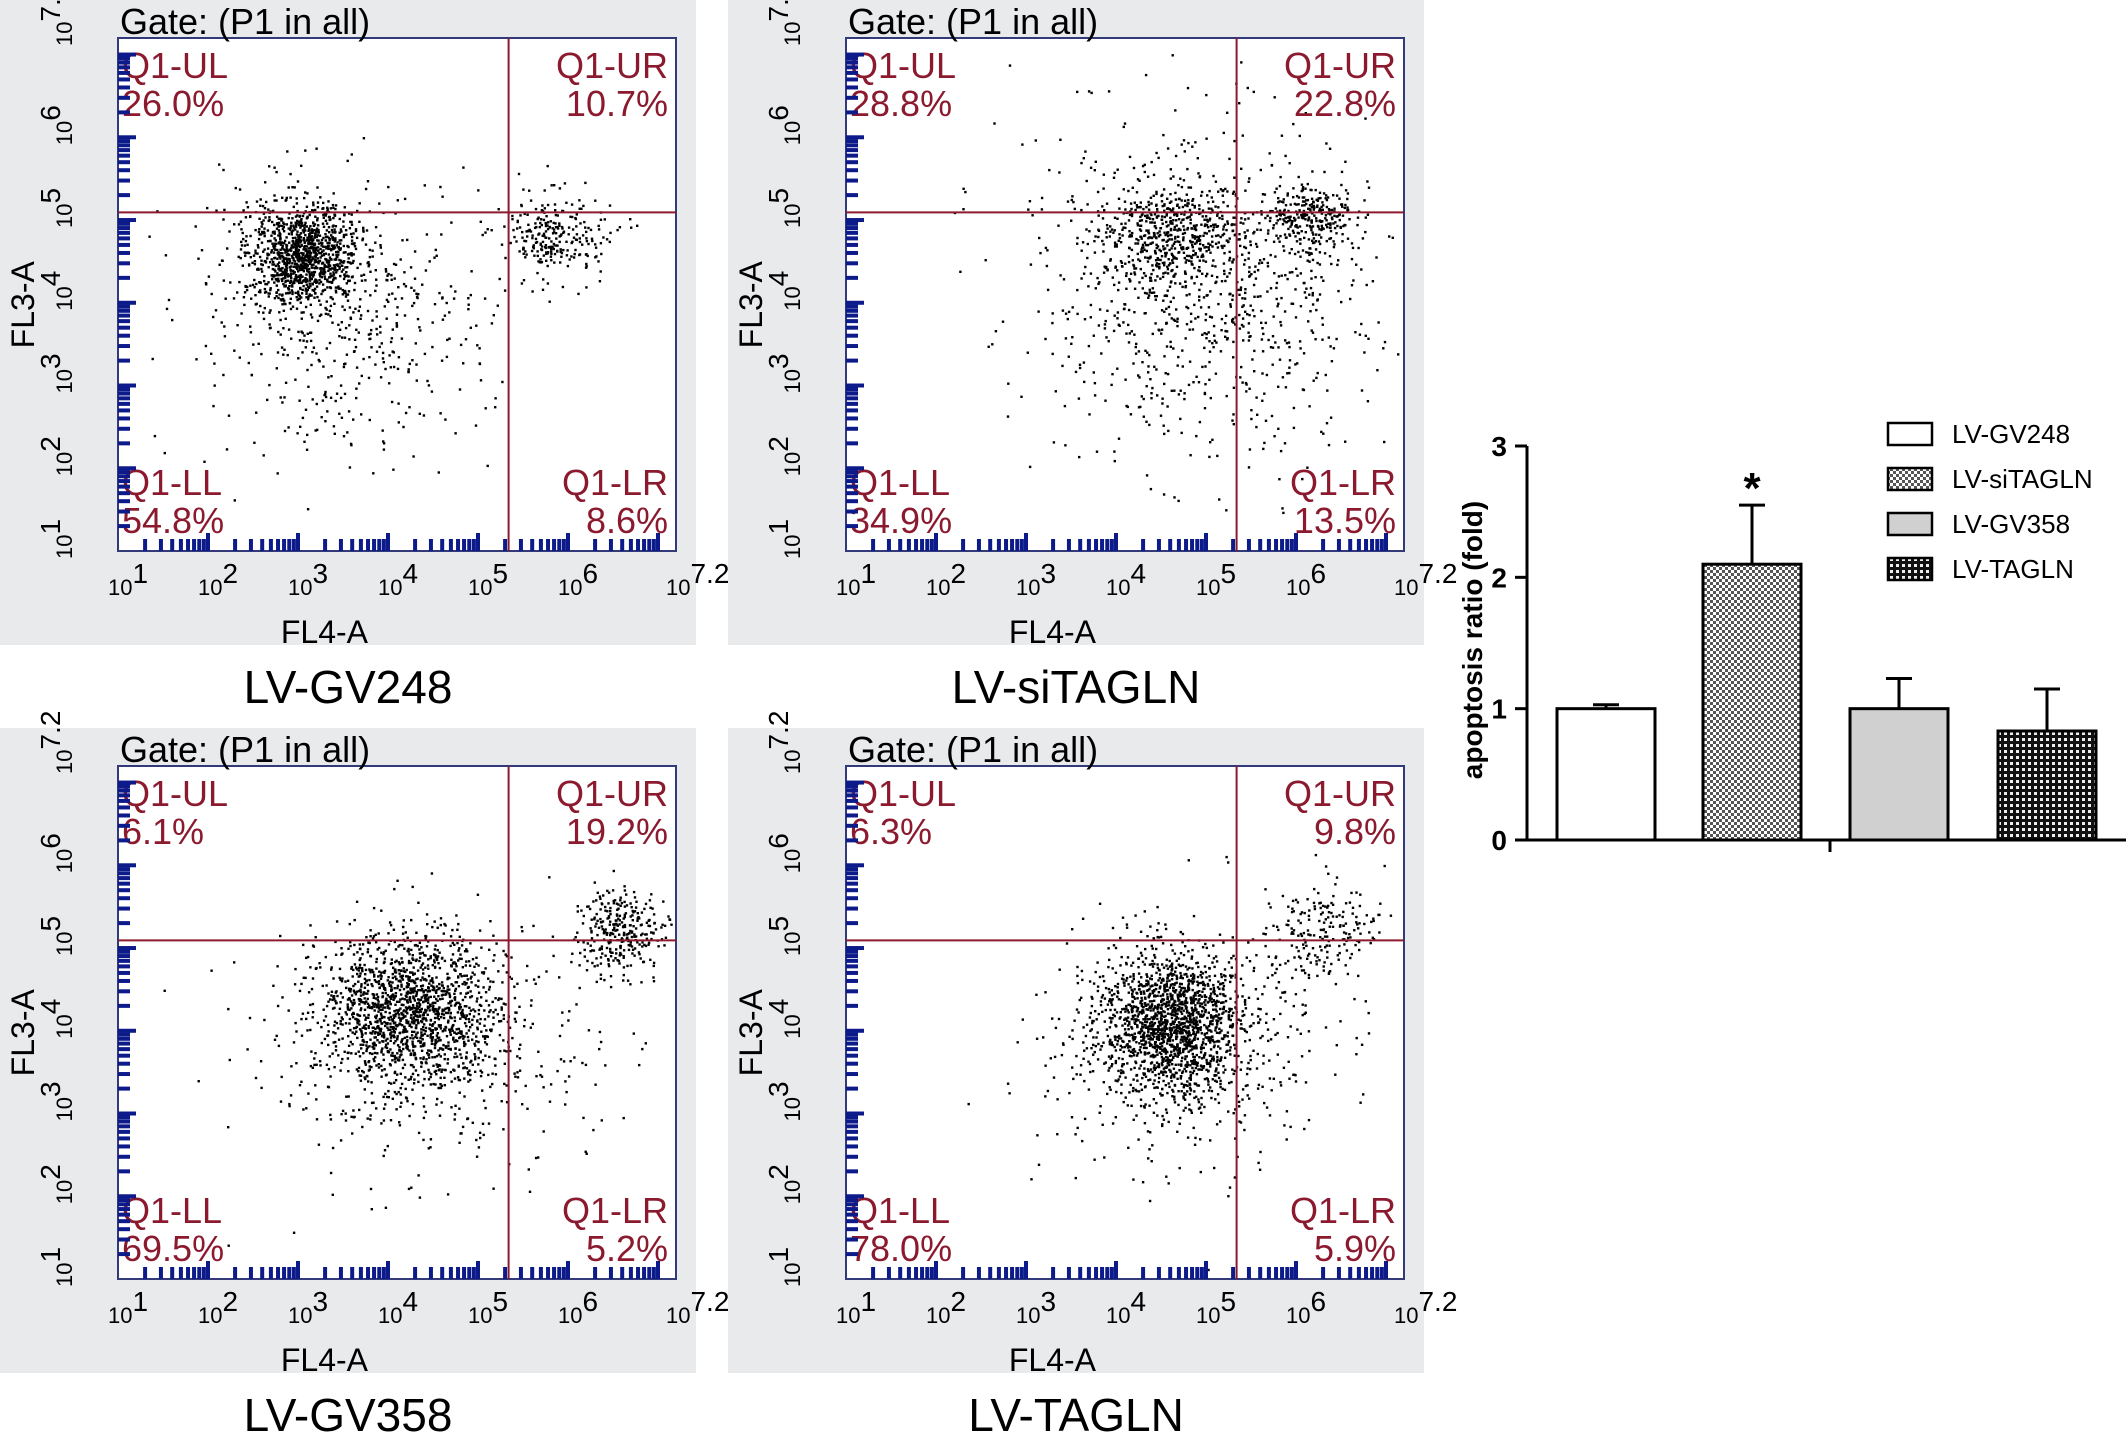 This screenshot has height=1442, width=2128. I want to click on quadrant-percent-lr: 5.2%, so click(627, 1248).